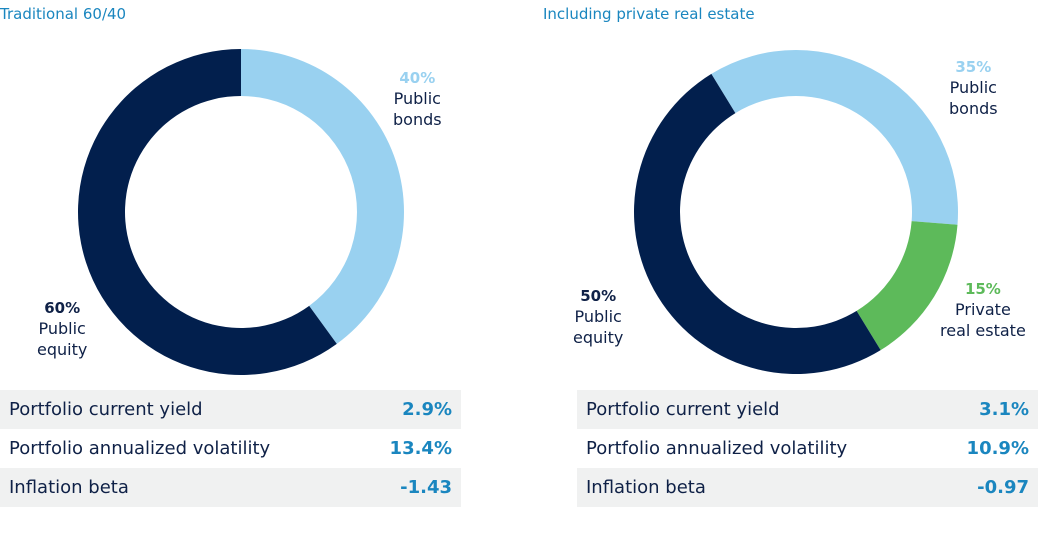 This screenshot has width=1045, height=535. I want to click on stat-row: Portfolio current yield 3.1%, so click(807, 409).